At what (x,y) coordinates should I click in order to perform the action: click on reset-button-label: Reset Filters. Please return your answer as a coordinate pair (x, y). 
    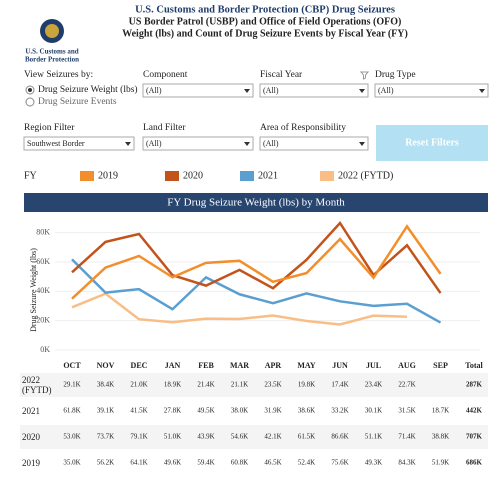
    Looking at the image, I should click on (432, 142).